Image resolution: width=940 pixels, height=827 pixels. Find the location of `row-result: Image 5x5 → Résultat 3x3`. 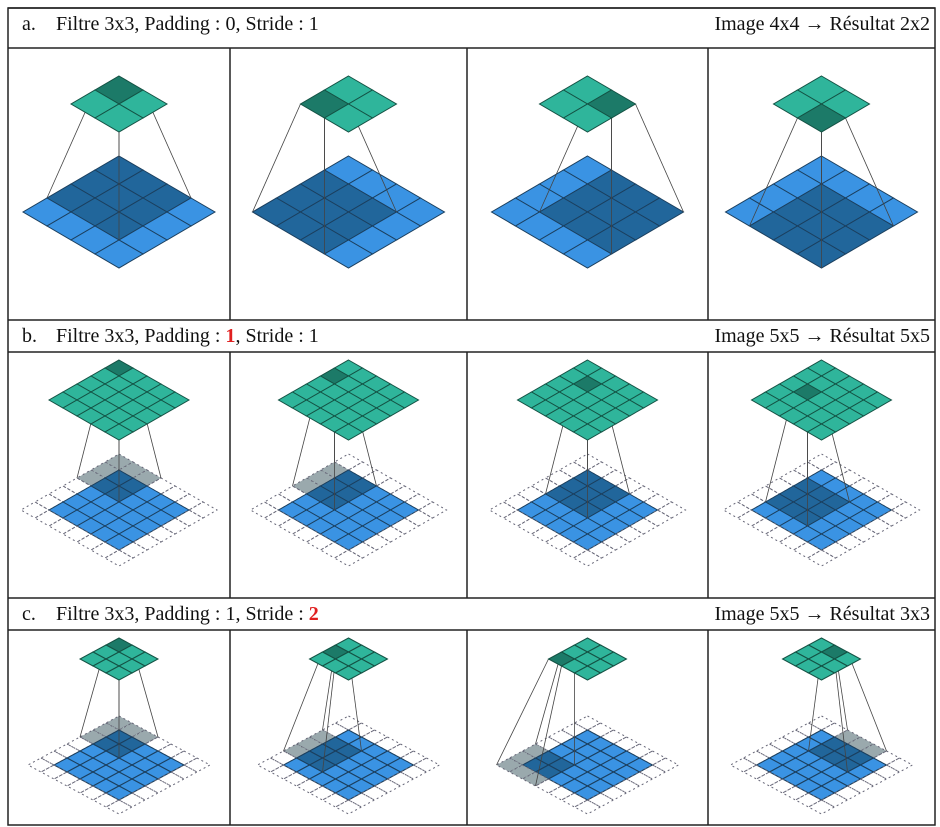

row-result: Image 5x5 → Résultat 3x3 is located at coordinates (822, 614).